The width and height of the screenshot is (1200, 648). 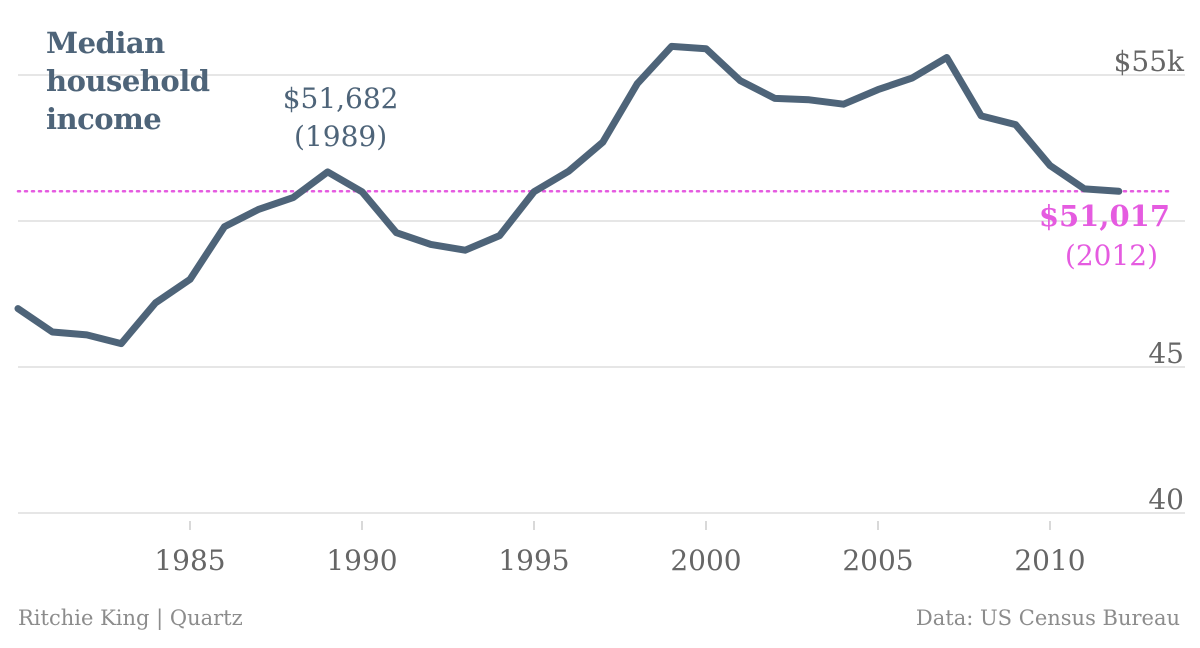 What do you see at coordinates (1166, 353) in the screenshot?
I see `y-tick-label: 45` at bounding box center [1166, 353].